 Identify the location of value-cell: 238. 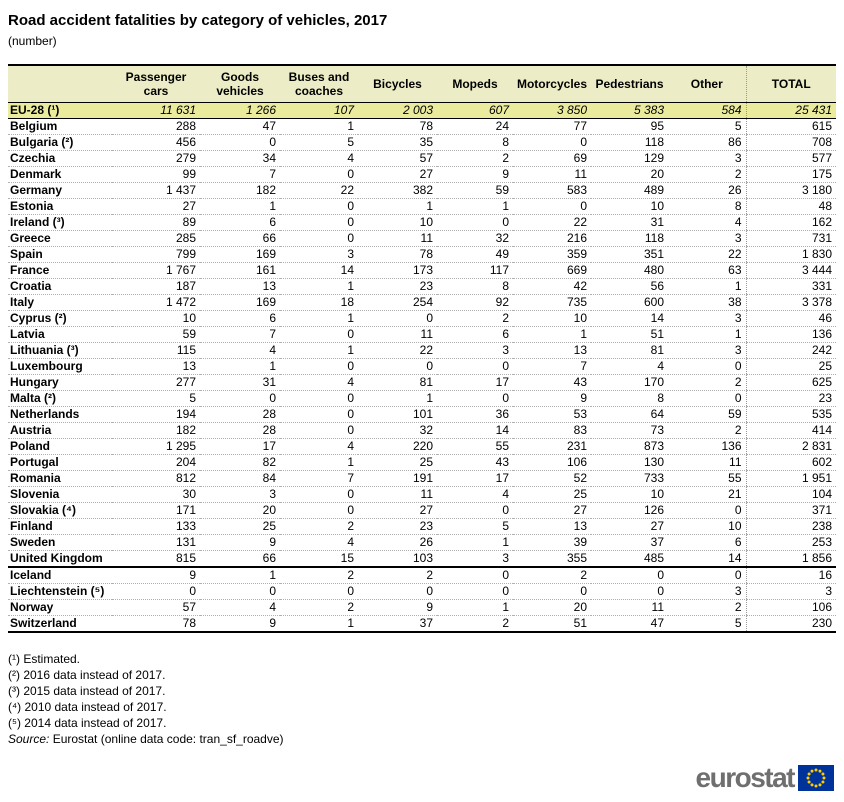
(790, 526).